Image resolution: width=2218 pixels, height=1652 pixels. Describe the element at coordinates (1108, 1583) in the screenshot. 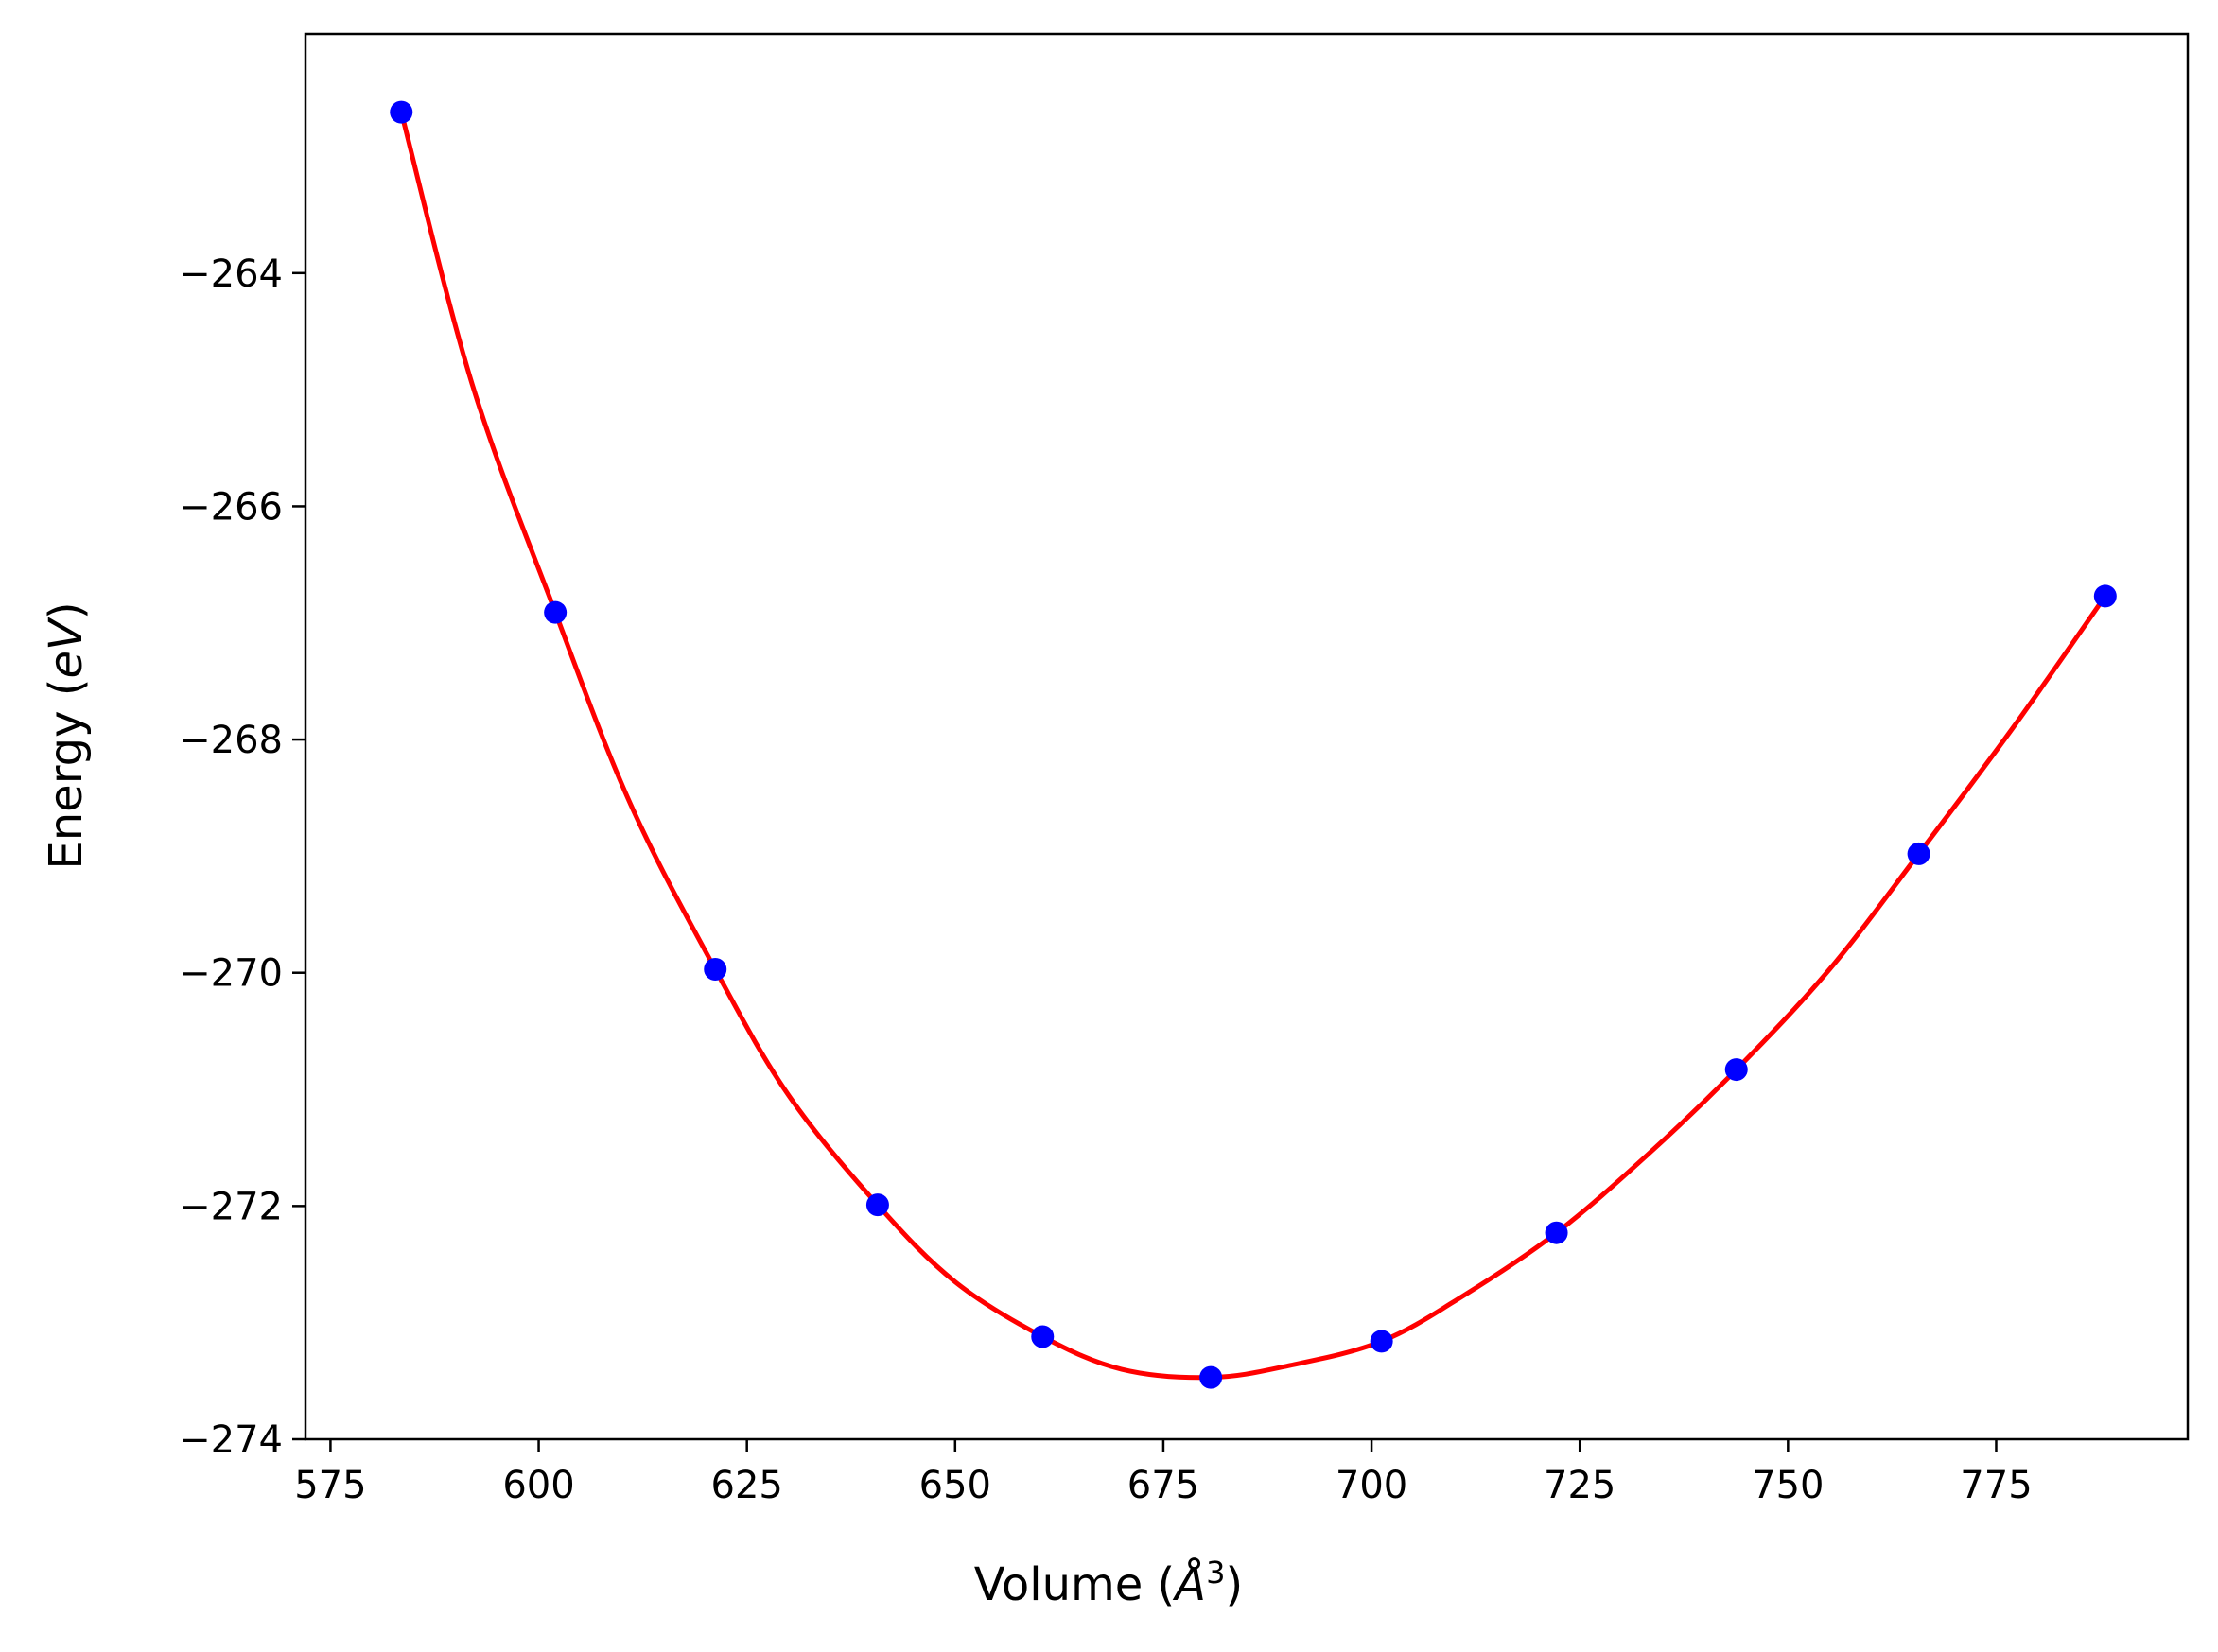

I see `x-axis-label: Volume (Å3)` at that location.